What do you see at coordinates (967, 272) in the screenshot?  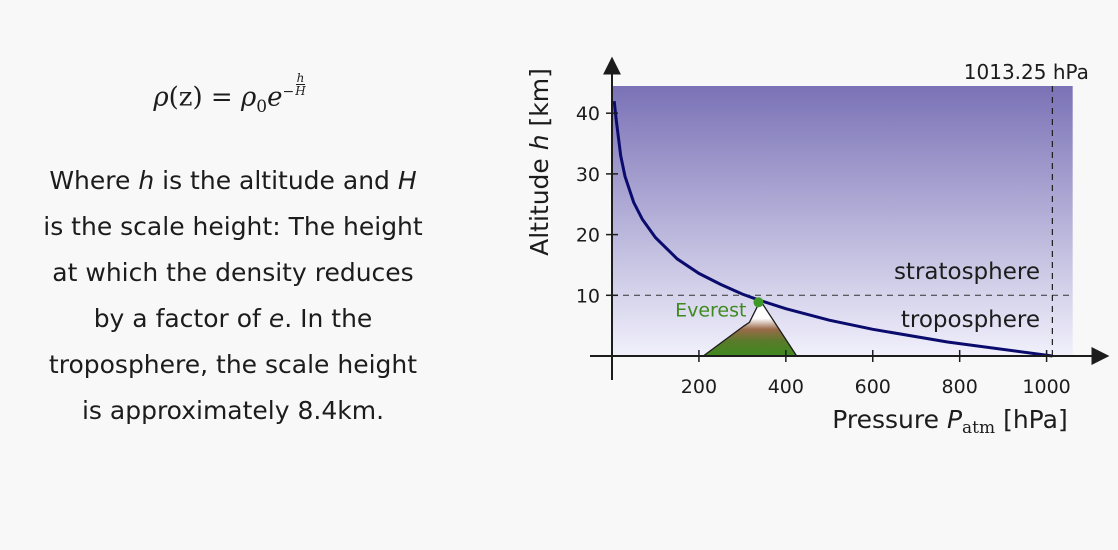 I see `stratosphere-label: stratosphere` at bounding box center [967, 272].